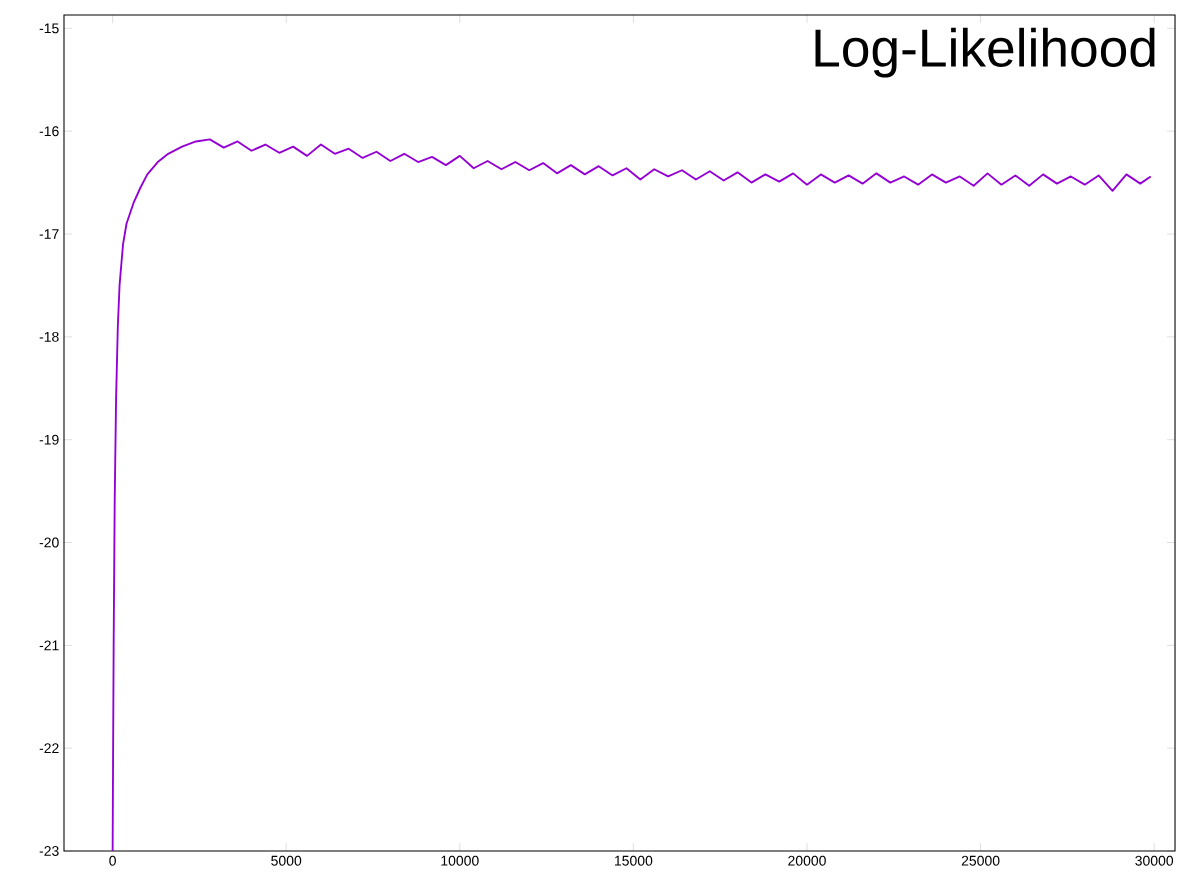  Describe the element at coordinates (634, 860) in the screenshot. I see `x-tick-label: 15000` at that location.